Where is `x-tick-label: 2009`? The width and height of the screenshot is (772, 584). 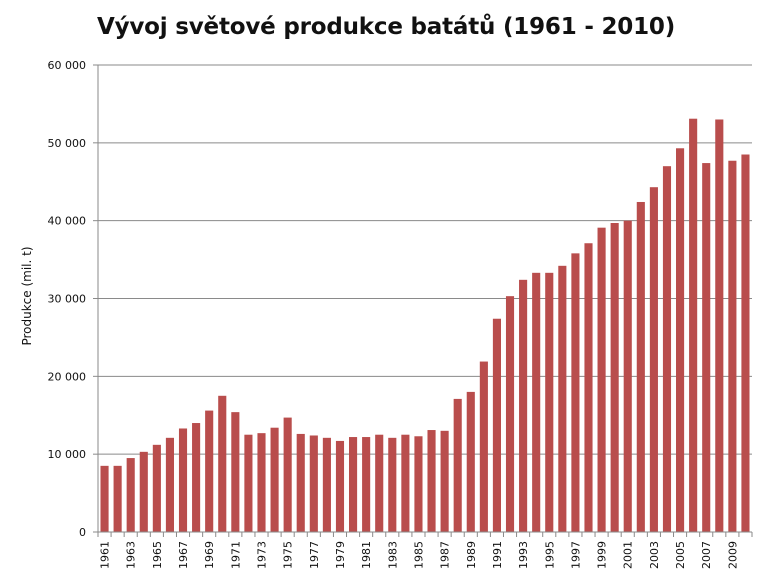 x-tick-label: 2009 is located at coordinates (732, 555).